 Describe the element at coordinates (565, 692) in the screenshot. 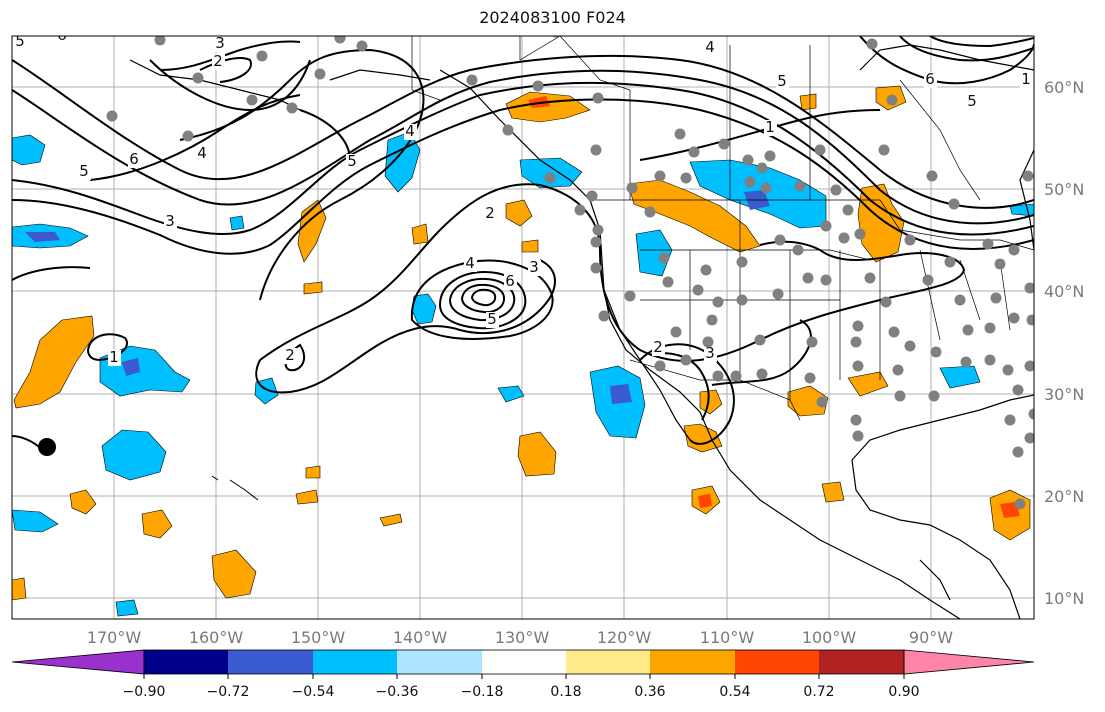

I see `colorbar-tick-label: 0.18` at that location.